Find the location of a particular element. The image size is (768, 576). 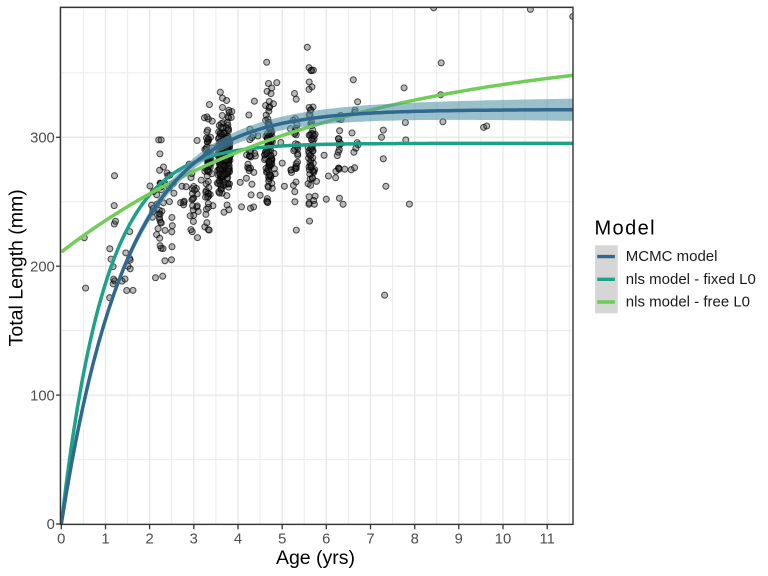

svg-text: 300 is located at coordinates (42, 139).